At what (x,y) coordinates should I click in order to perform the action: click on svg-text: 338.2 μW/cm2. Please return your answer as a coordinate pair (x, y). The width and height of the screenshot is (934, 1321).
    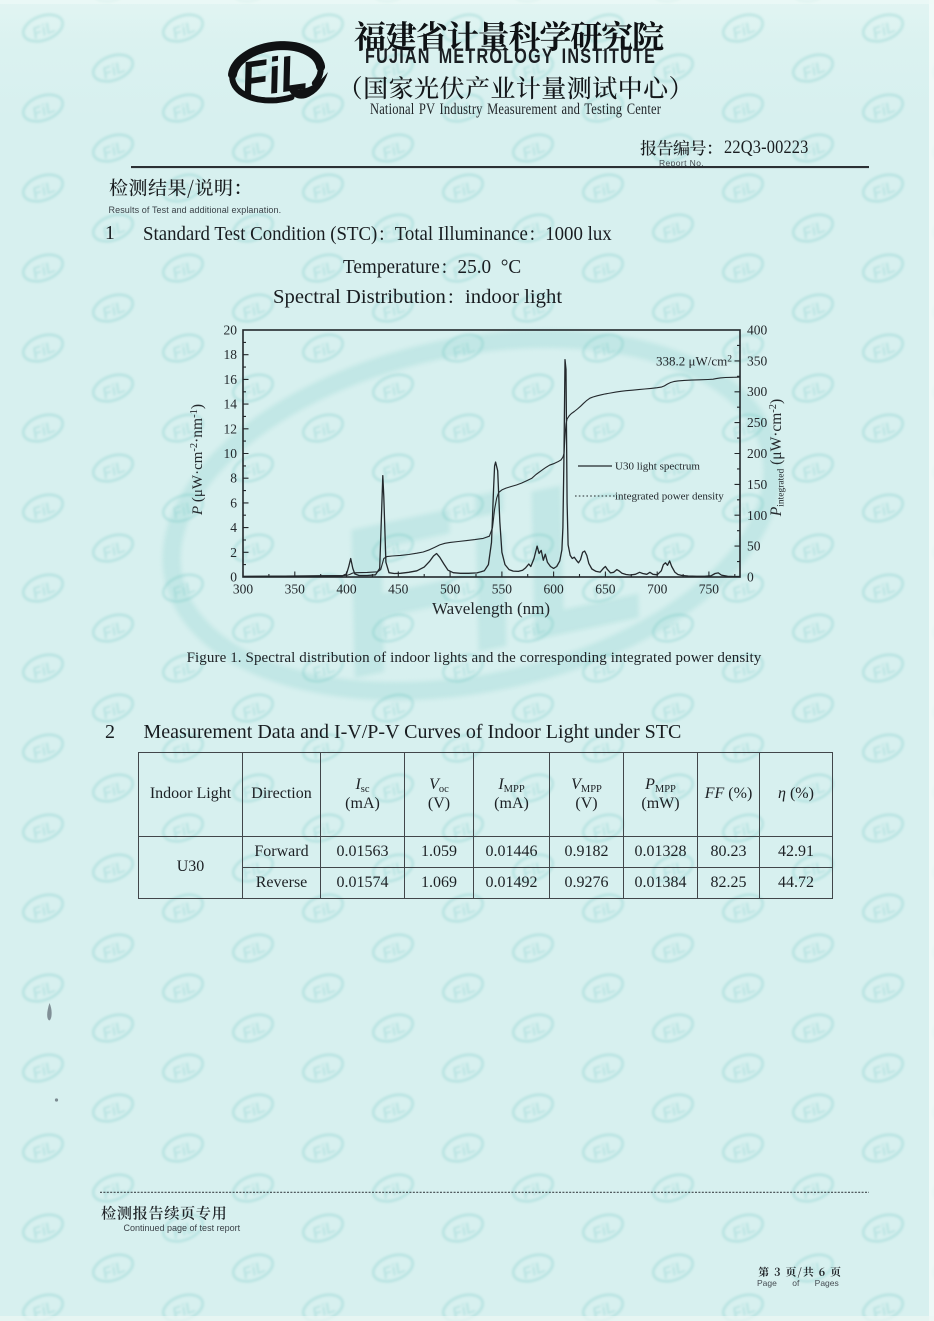
    Looking at the image, I should click on (694, 361).